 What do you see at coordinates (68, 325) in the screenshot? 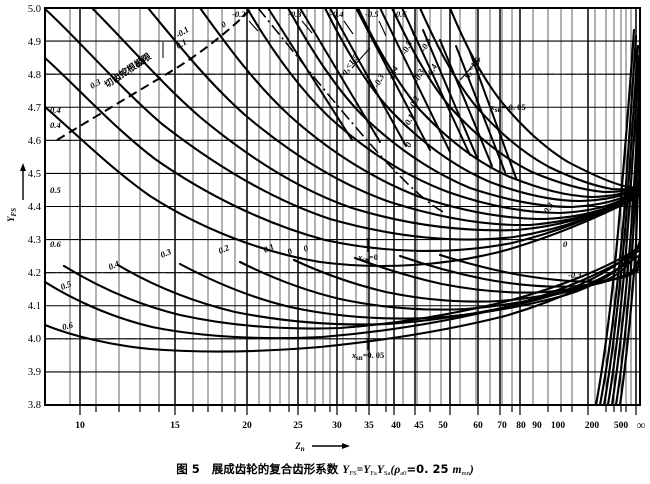
I see `curve-label-lower: 0.6` at bounding box center [68, 325].